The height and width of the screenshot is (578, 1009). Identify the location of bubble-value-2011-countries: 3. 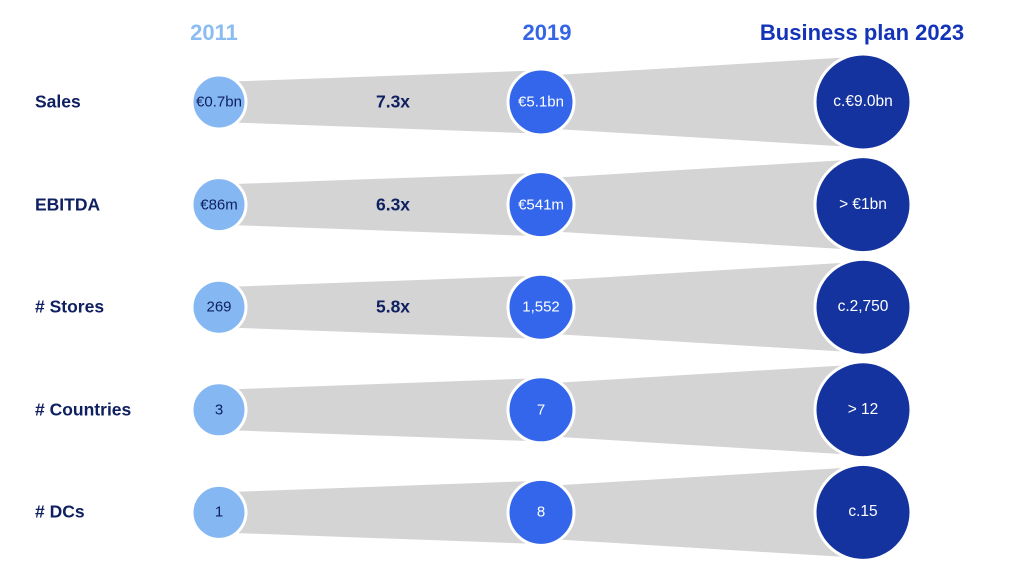
(219, 410).